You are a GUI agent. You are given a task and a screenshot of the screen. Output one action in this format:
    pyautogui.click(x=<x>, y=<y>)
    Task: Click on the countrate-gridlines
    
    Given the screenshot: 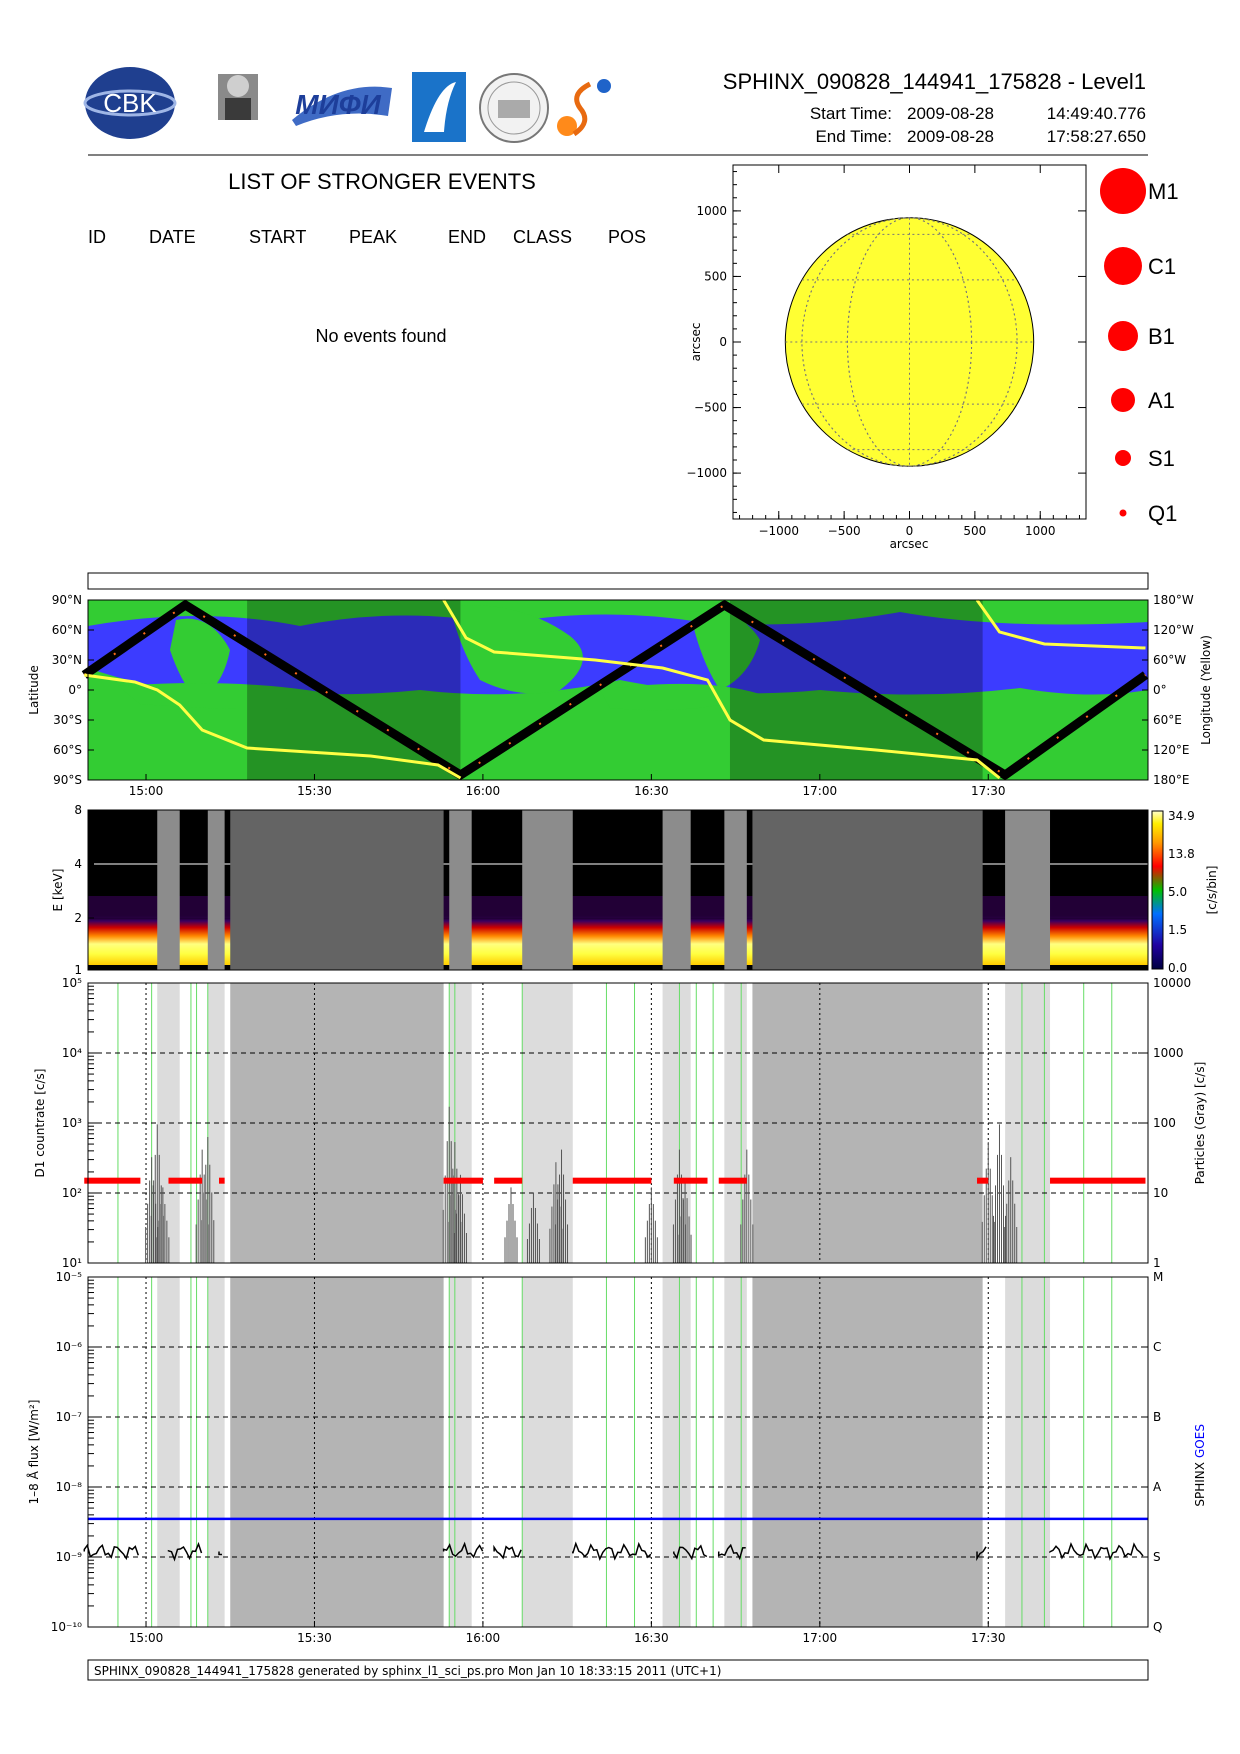 What is the action you would take?
    pyautogui.click(x=618, y=1123)
    